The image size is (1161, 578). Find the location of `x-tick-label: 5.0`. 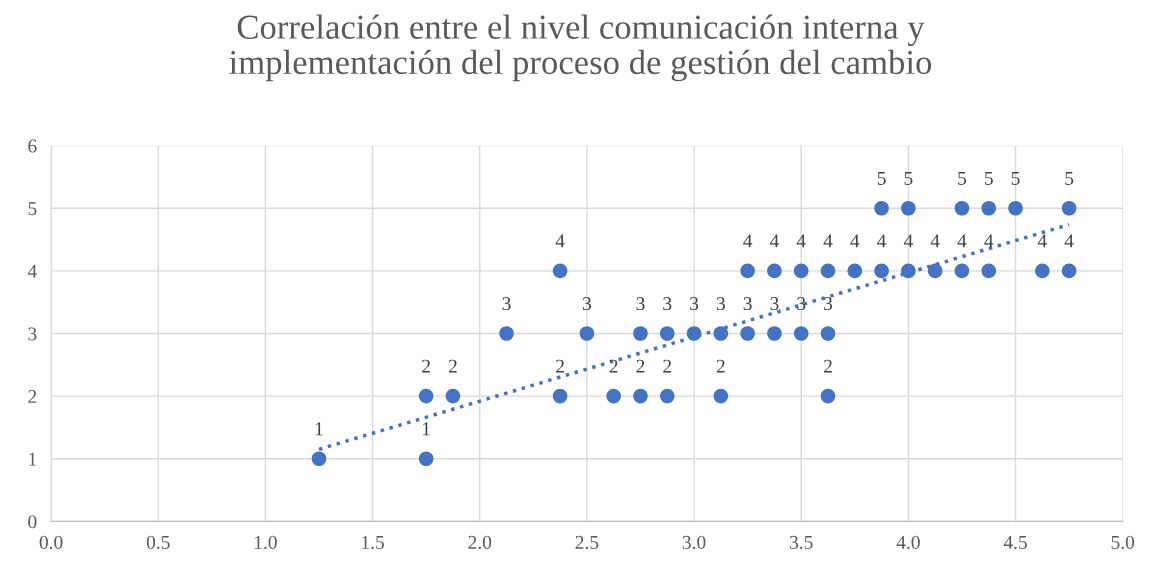

x-tick-label: 5.0 is located at coordinates (1123, 542).